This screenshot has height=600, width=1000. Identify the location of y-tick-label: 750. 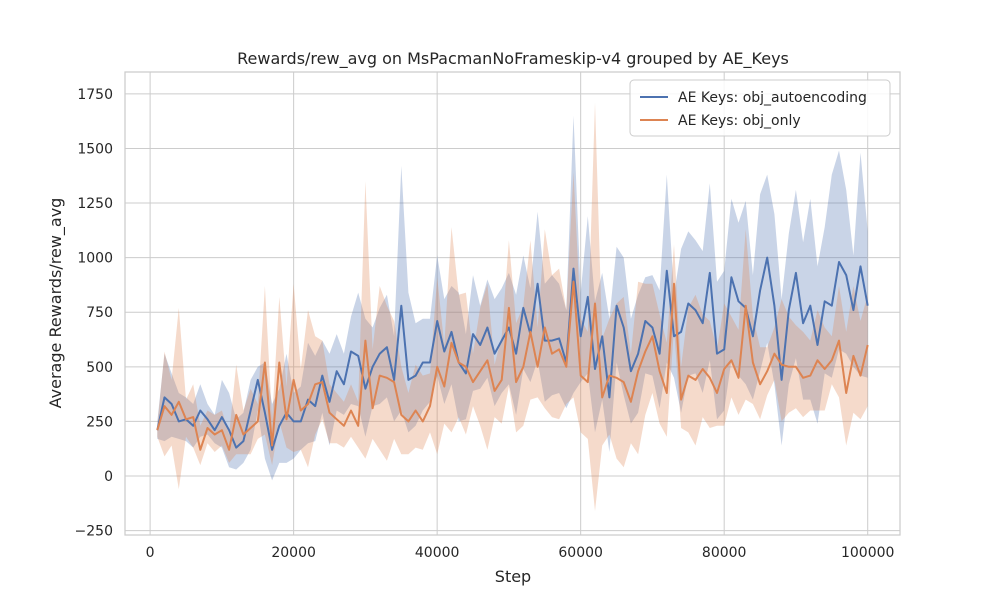
(99, 313).